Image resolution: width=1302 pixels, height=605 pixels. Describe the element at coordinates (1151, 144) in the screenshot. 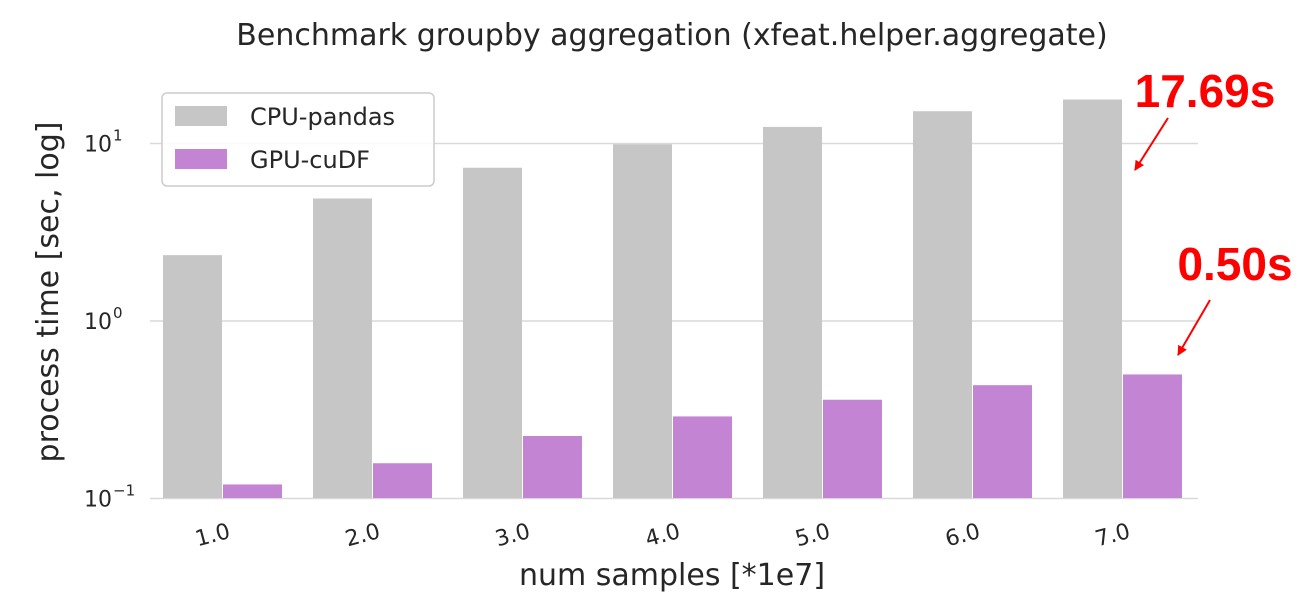

I see `annotation-cpu-arrow` at that location.